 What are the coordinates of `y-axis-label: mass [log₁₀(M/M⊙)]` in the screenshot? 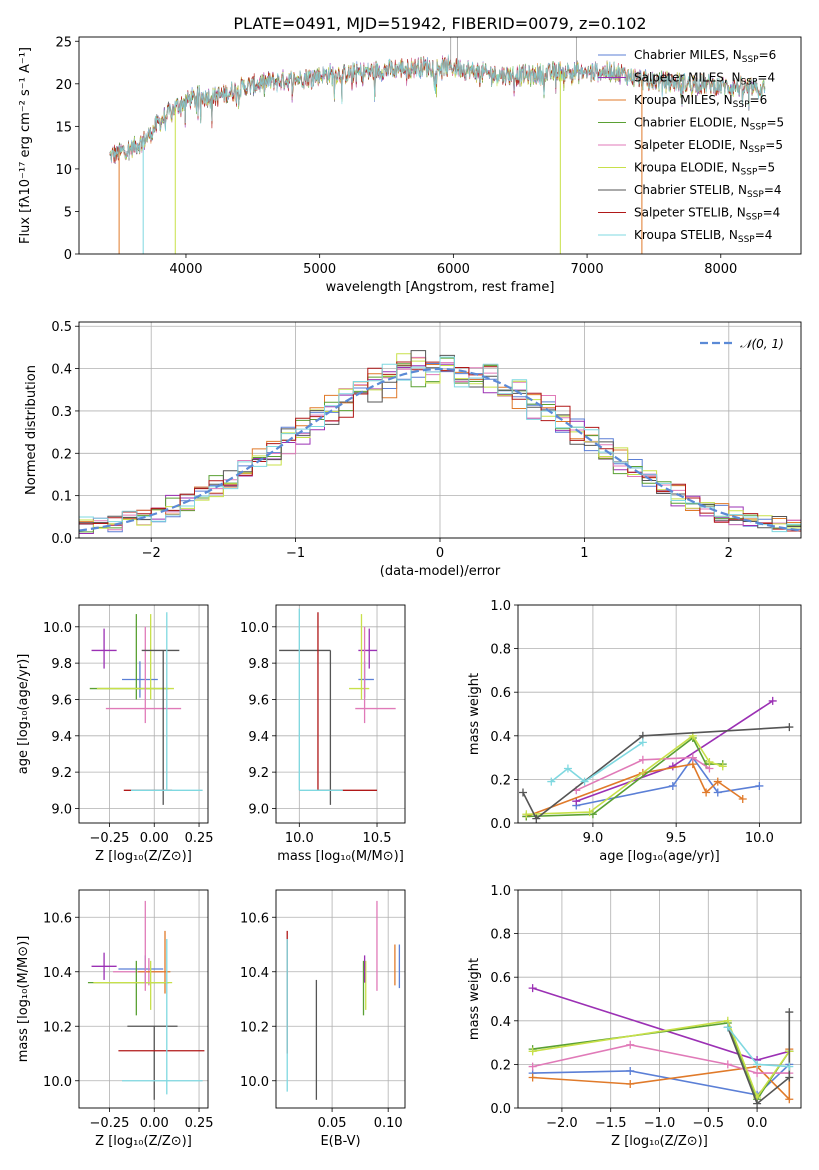 It's located at (23, 999).